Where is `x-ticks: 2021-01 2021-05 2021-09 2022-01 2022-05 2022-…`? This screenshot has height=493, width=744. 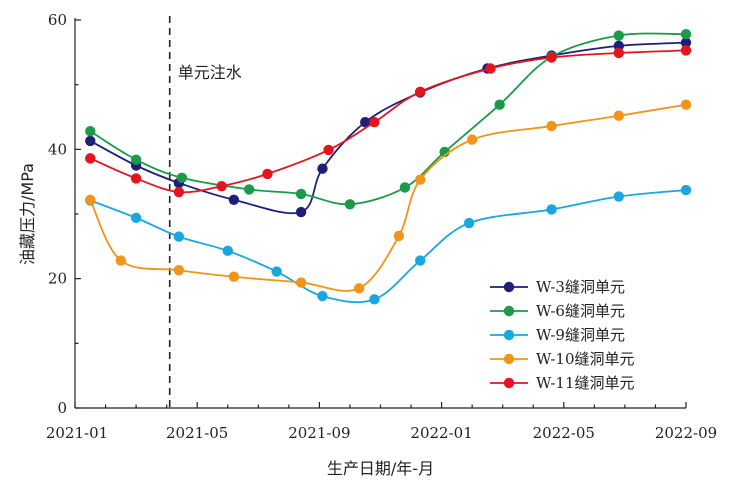
x-ticks: 2021-01 2021-05 2021-09 2022-01 2022-05 2022-… is located at coordinates (381, 422).